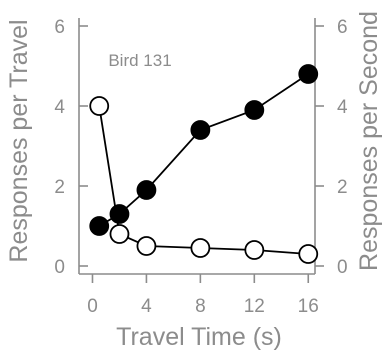 The width and height of the screenshot is (386, 360). What do you see at coordinates (342, 107) in the screenshot?
I see `y-right-tick-label: 4` at bounding box center [342, 107].